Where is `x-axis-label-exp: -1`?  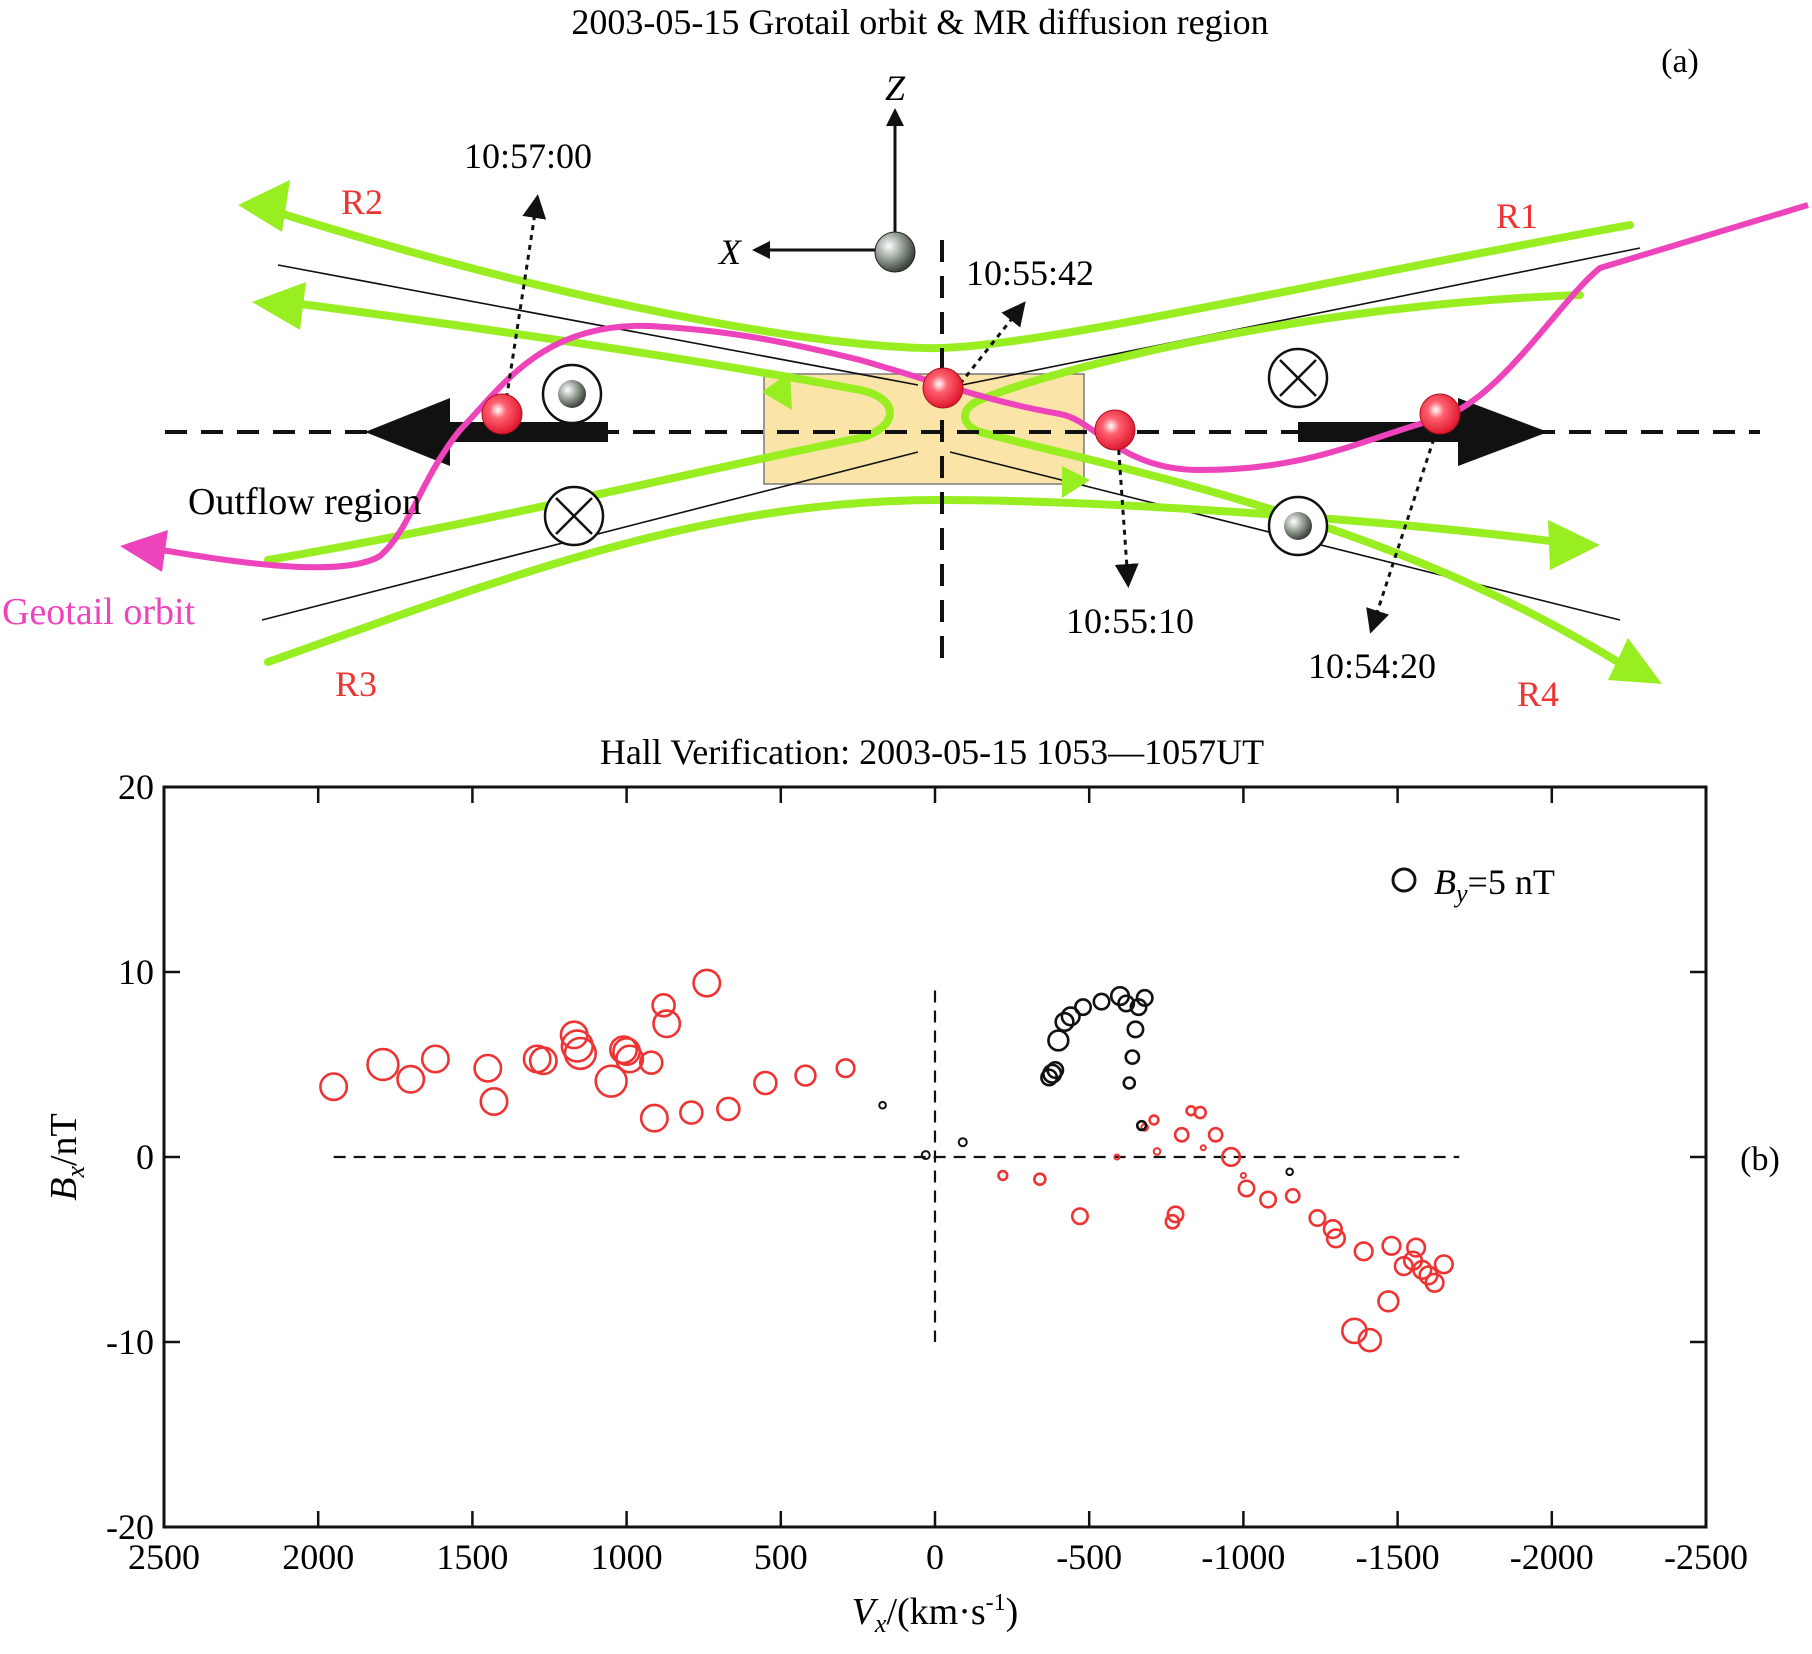
x-axis-label-exp: -1 is located at coordinates (996, 1603).